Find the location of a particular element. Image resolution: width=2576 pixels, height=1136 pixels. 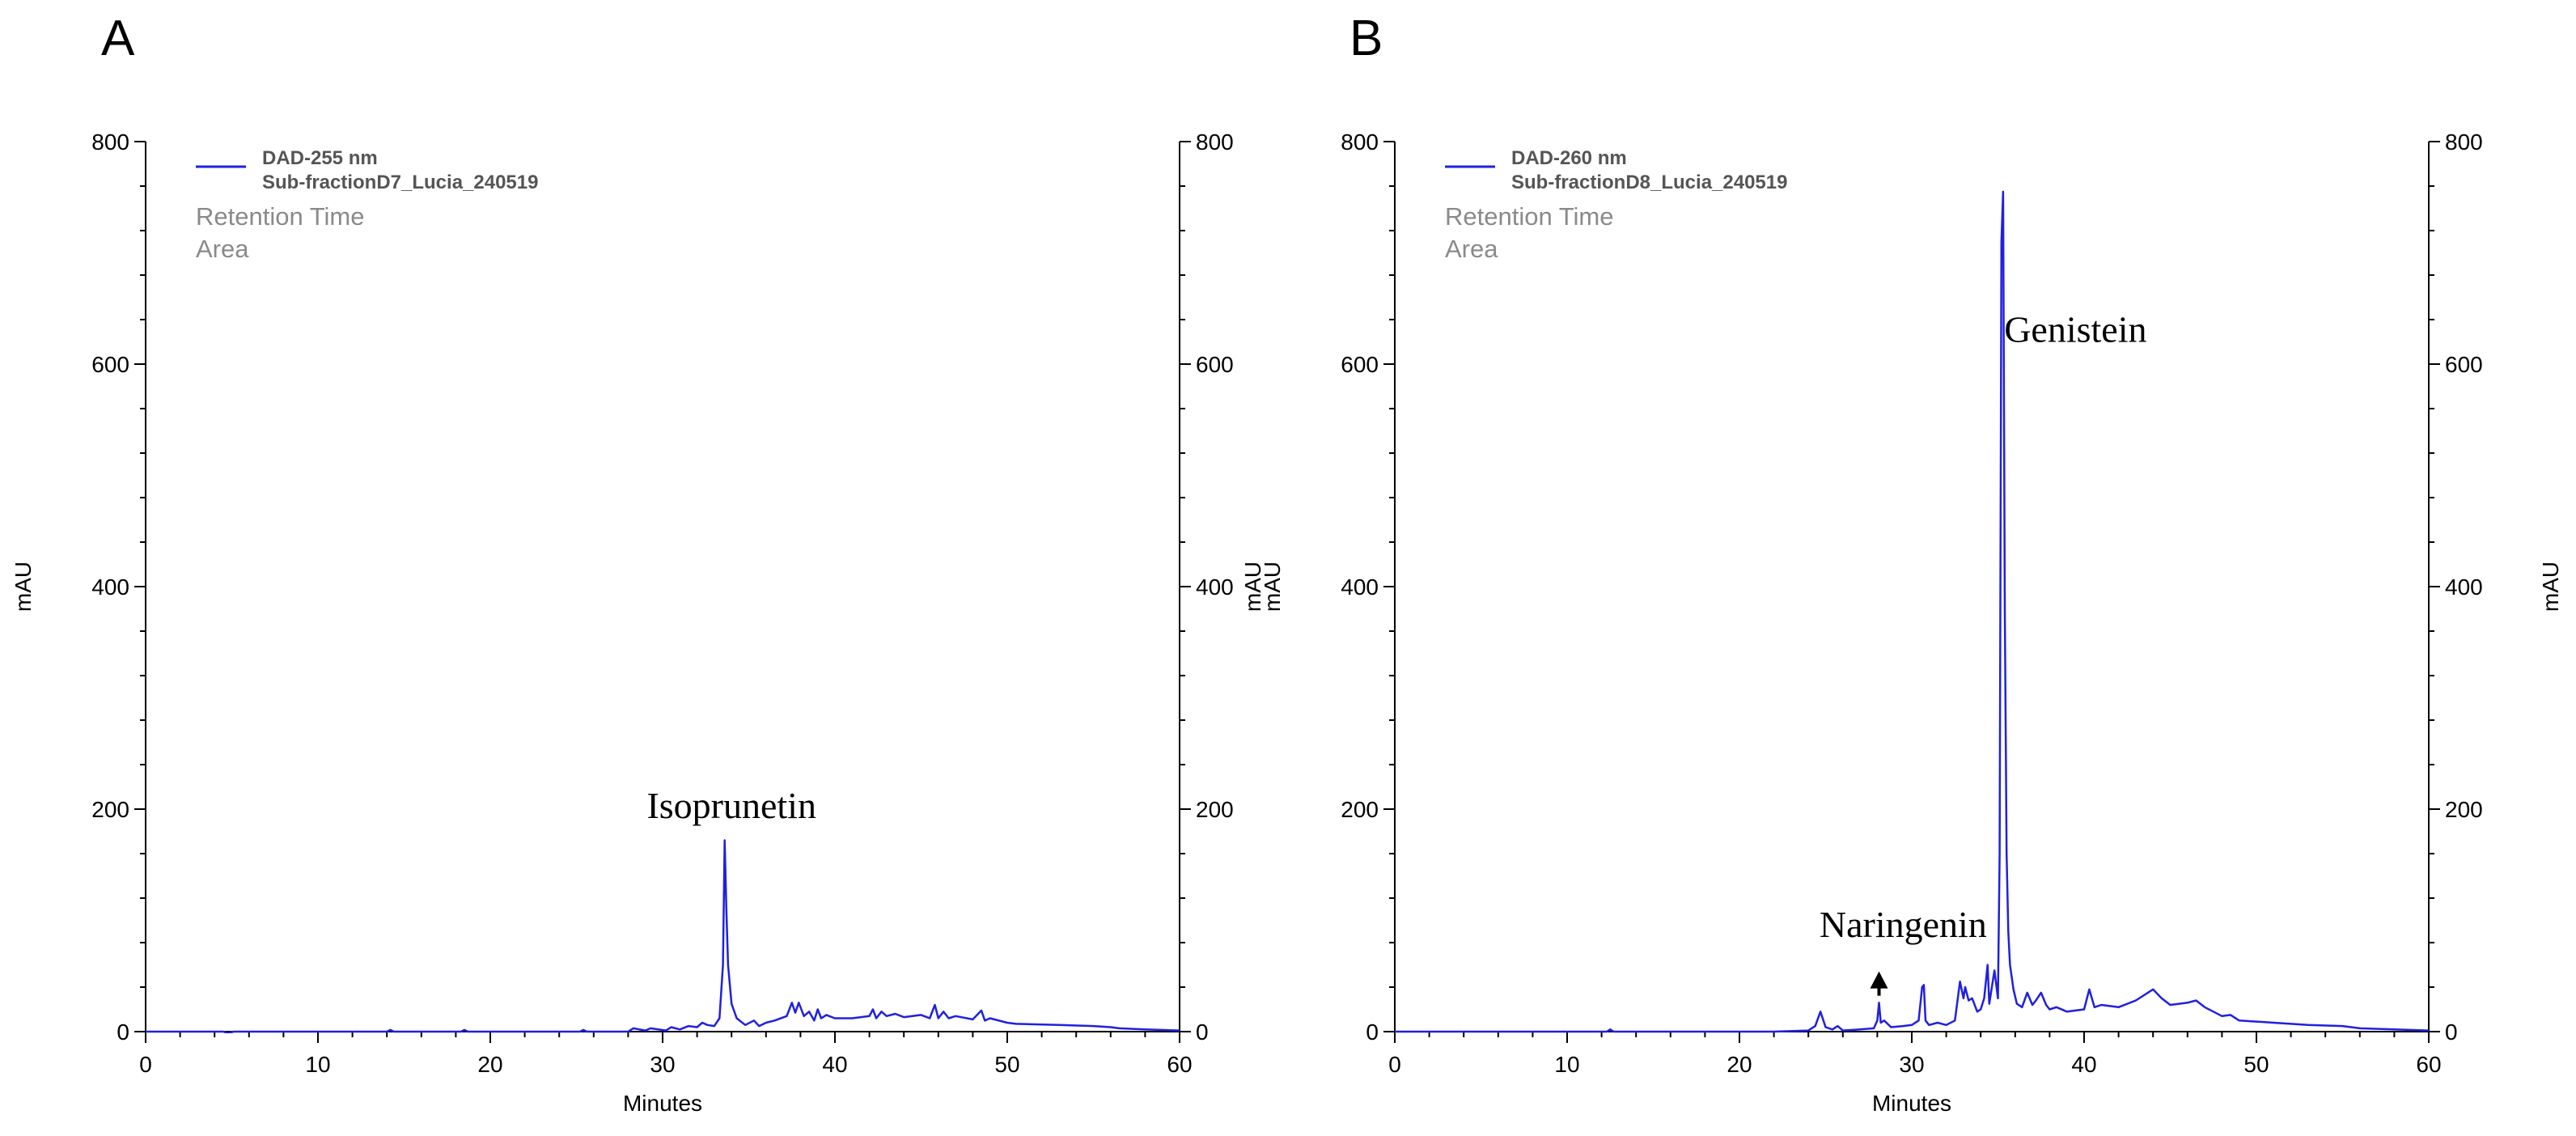

annotation-genistein: Genistein is located at coordinates (2075, 329).